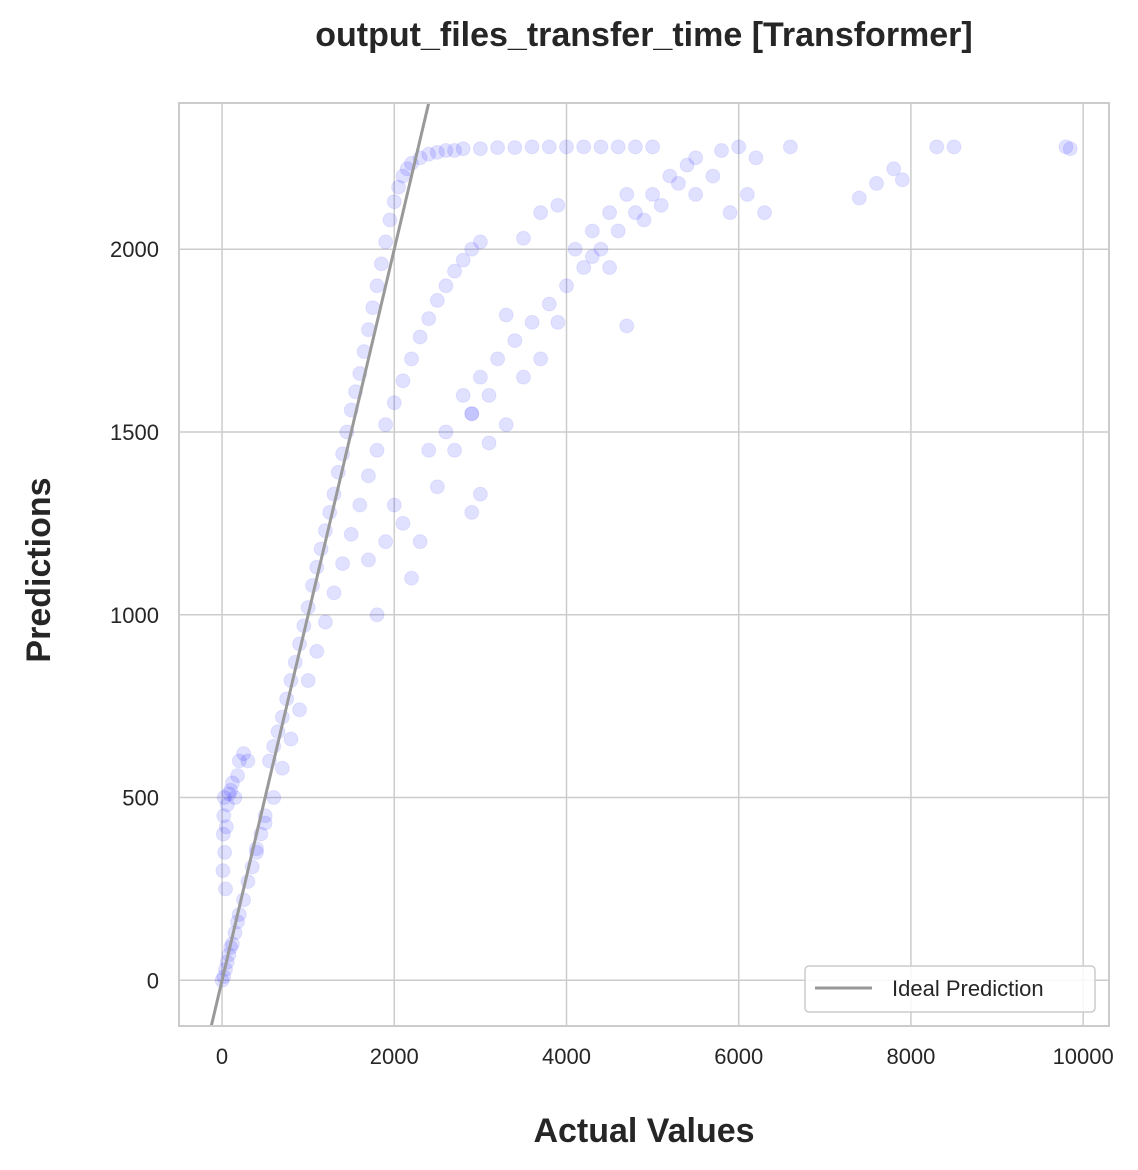 Image resolution: width=1138 pixels, height=1170 pixels. I want to click on x-tick-label: 8000, so click(910, 1056).